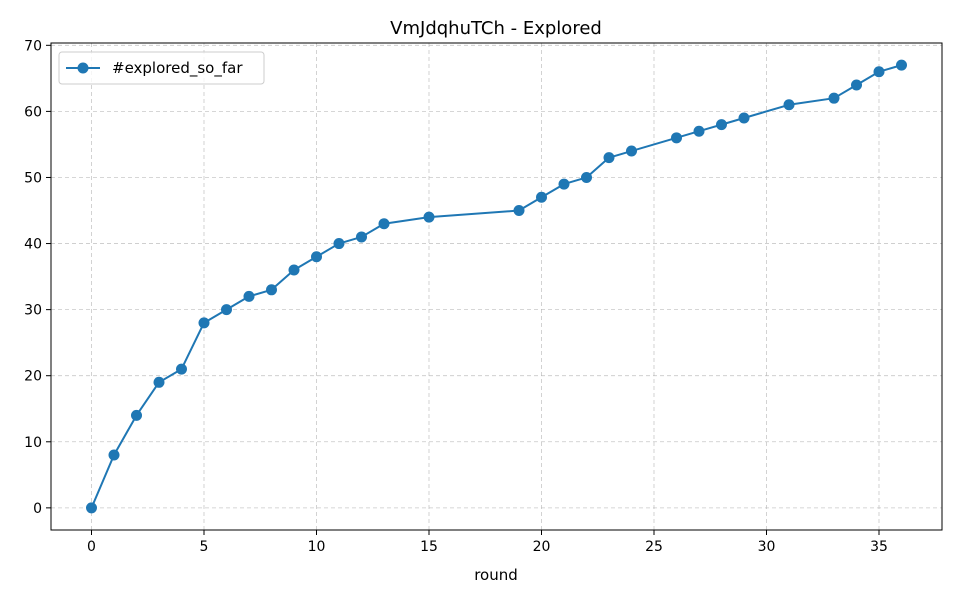 The width and height of the screenshot is (960, 600). What do you see at coordinates (654, 547) in the screenshot?
I see `x-tick-label: 25` at bounding box center [654, 547].